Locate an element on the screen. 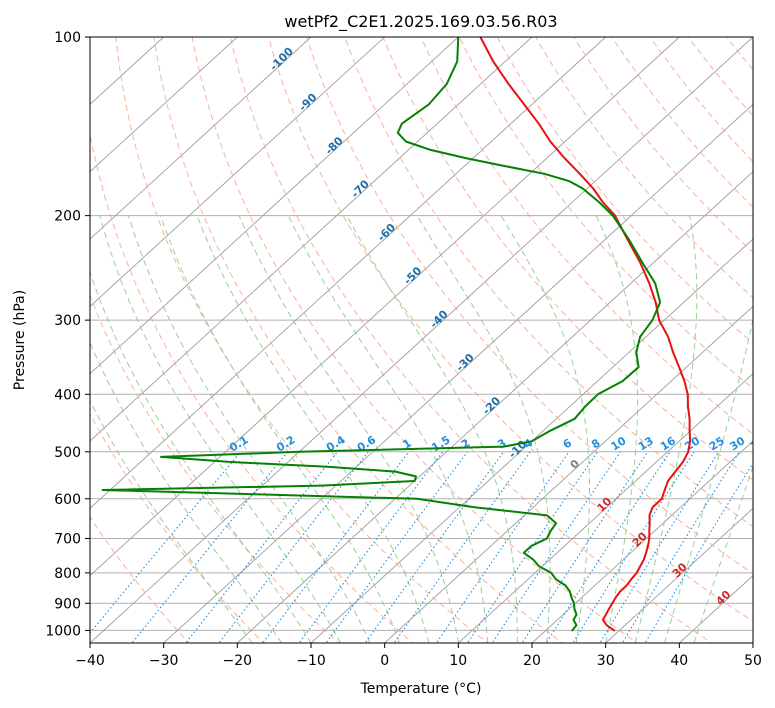 Image resolution: width=775 pixels, height=708 pixels. y-tick-label: 1000 is located at coordinates (63, 631).